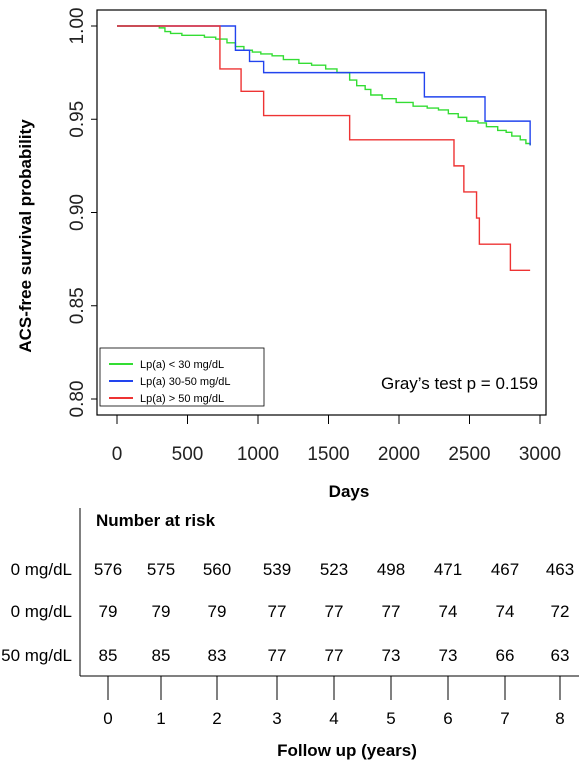 This screenshot has height=768, width=579. I want to click on legend-label-lpa-30-50: Lp(a) 30-50 mg/dL, so click(185, 382).